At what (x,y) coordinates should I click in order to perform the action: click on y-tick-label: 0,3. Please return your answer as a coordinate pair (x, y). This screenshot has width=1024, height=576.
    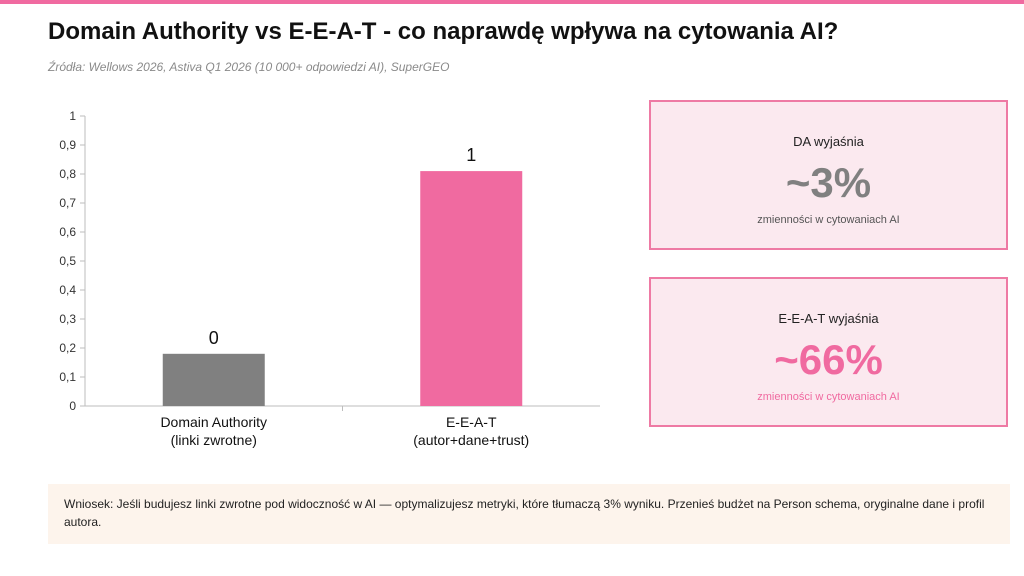
    Looking at the image, I should click on (67, 319).